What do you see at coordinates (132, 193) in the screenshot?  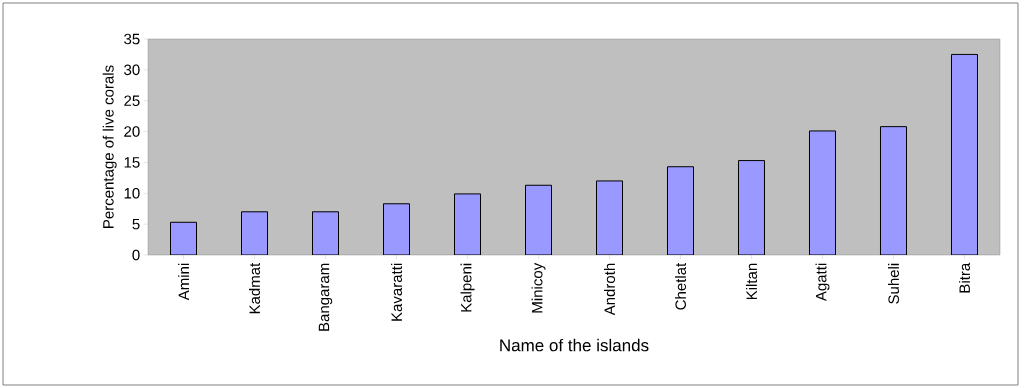 I see `y-tick-label: 10` at bounding box center [132, 193].